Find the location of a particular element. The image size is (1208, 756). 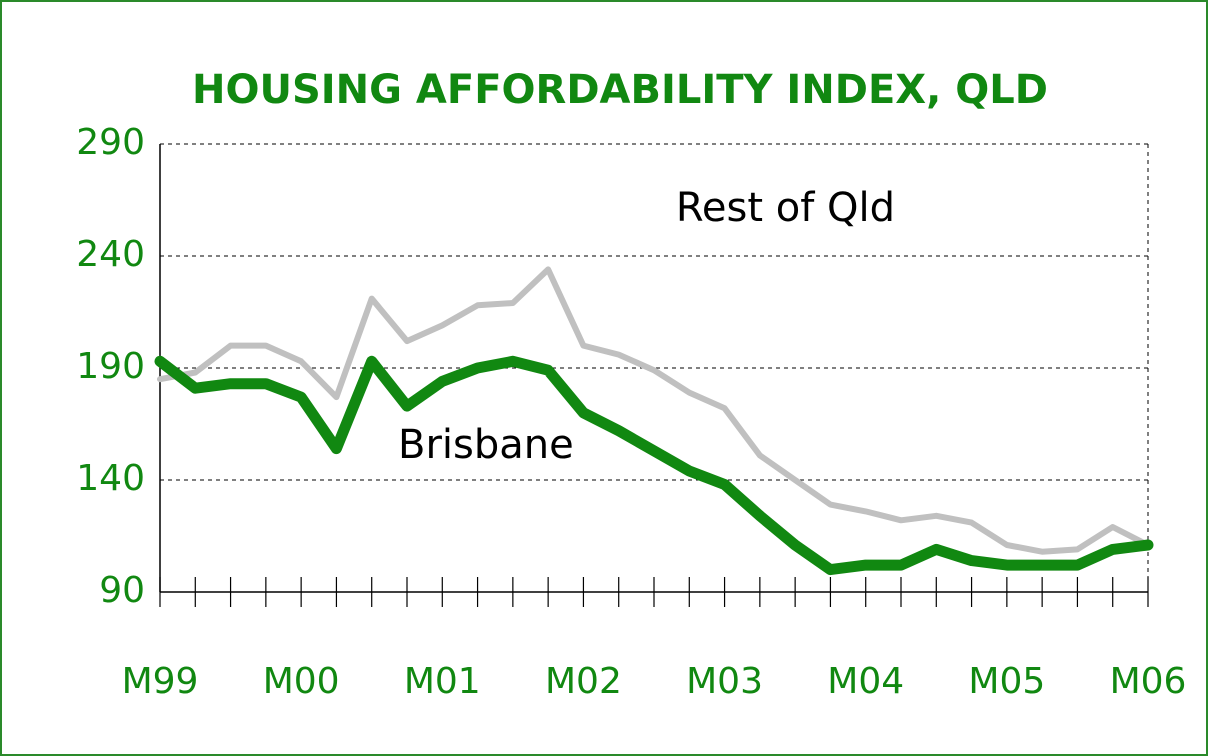

y-tick-label: 90 is located at coordinates (122, 590).